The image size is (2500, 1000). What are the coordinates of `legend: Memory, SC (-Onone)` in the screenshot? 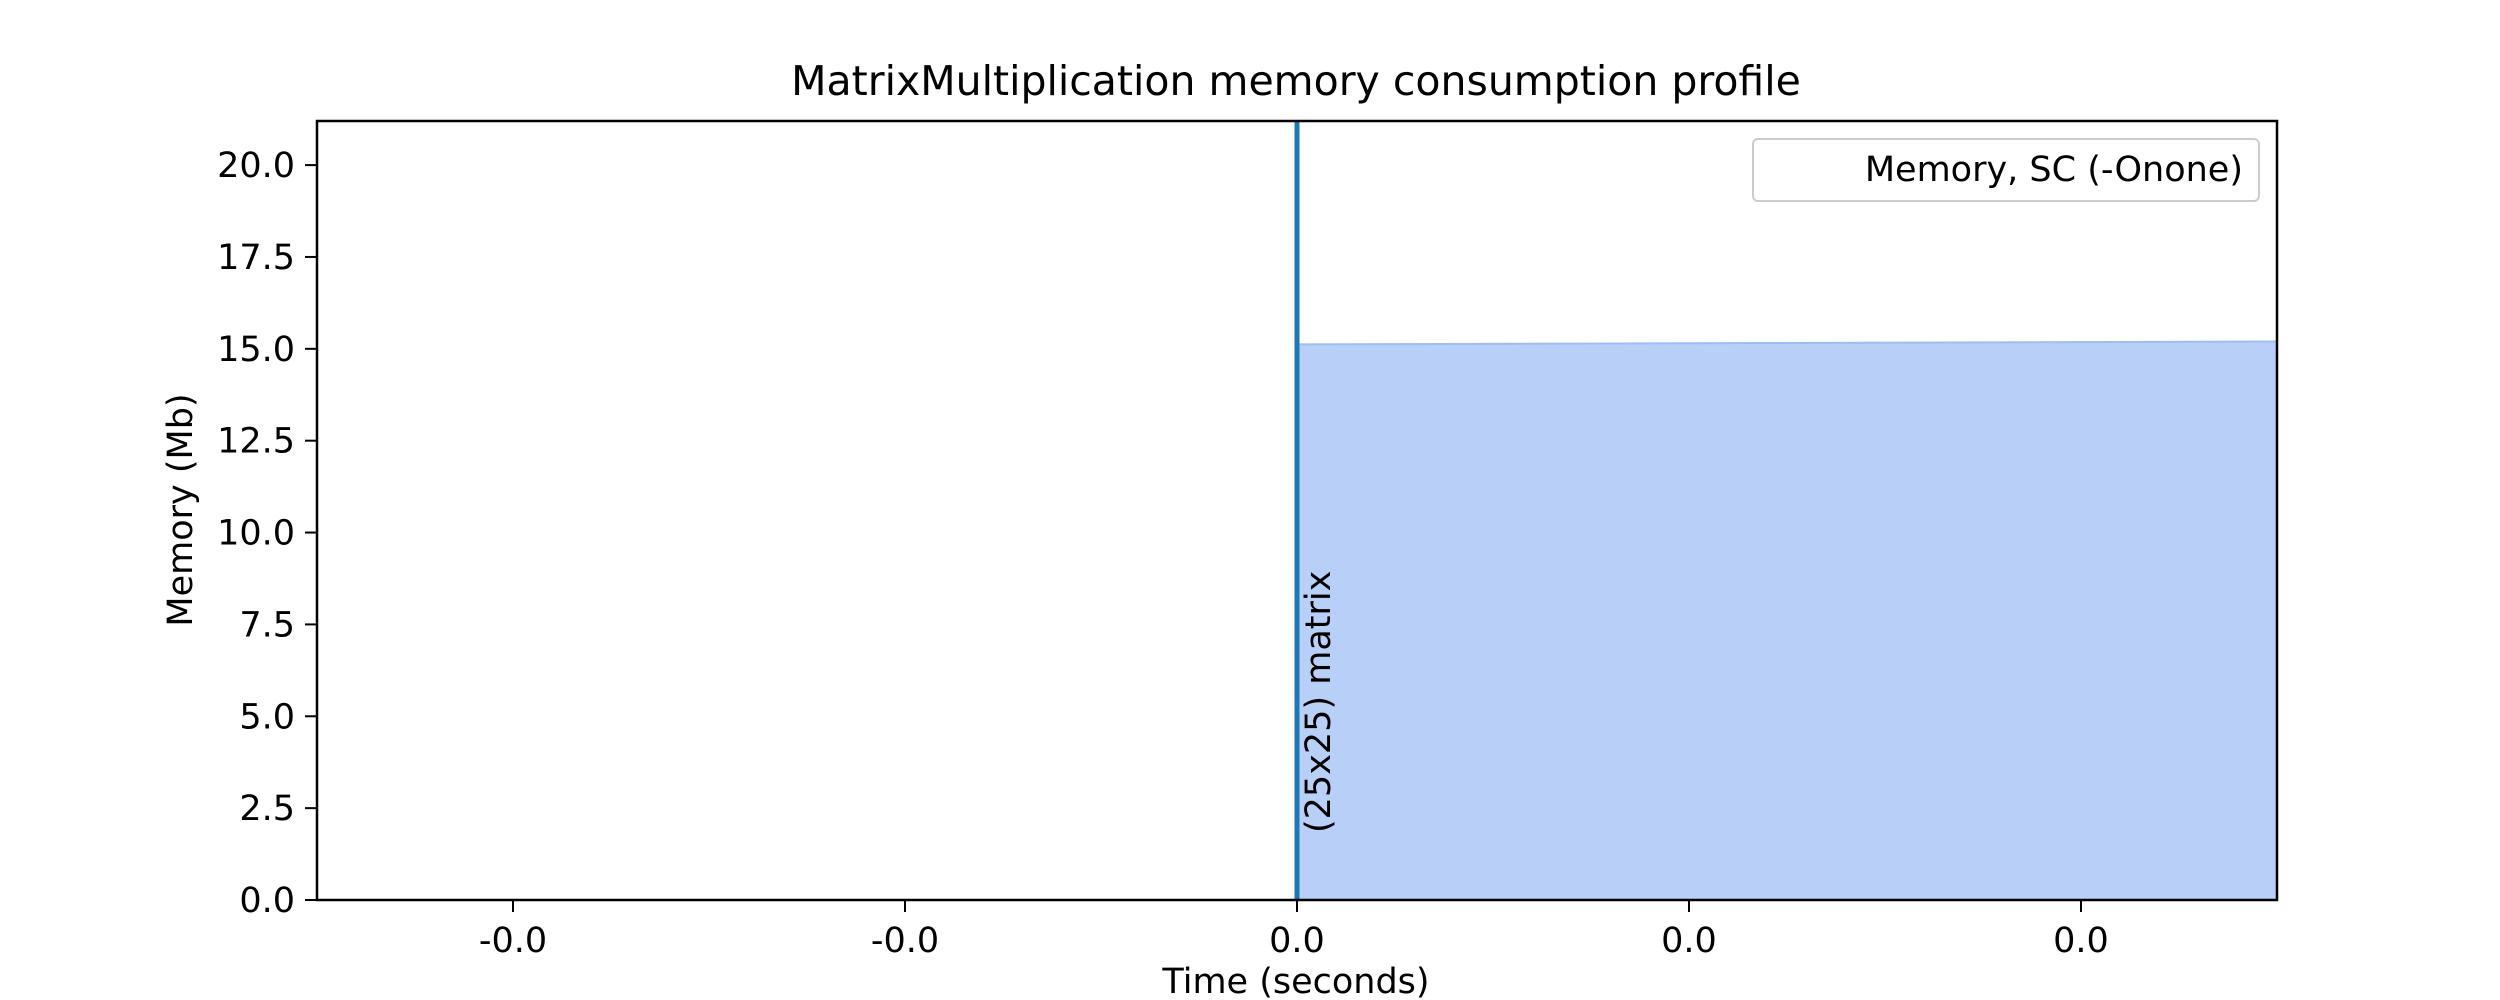 It's located at (2006, 170).